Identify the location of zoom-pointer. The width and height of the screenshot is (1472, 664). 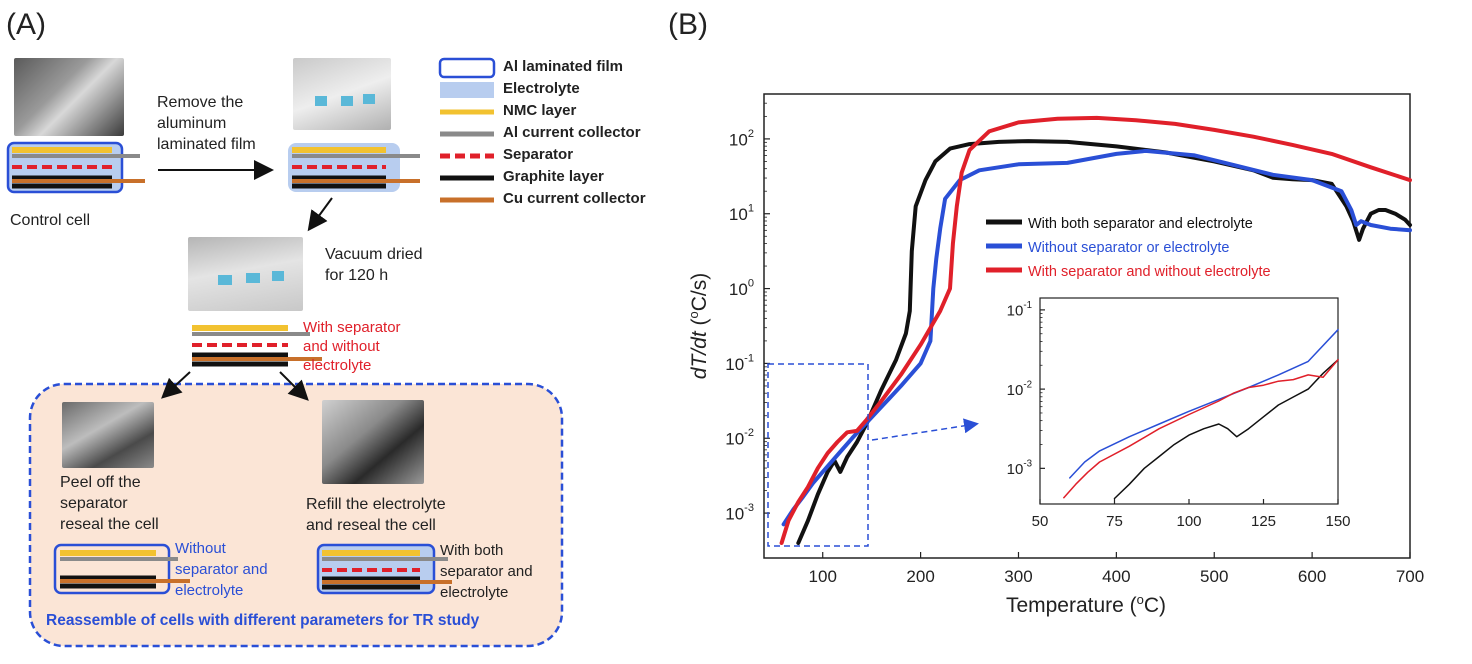
(925, 429).